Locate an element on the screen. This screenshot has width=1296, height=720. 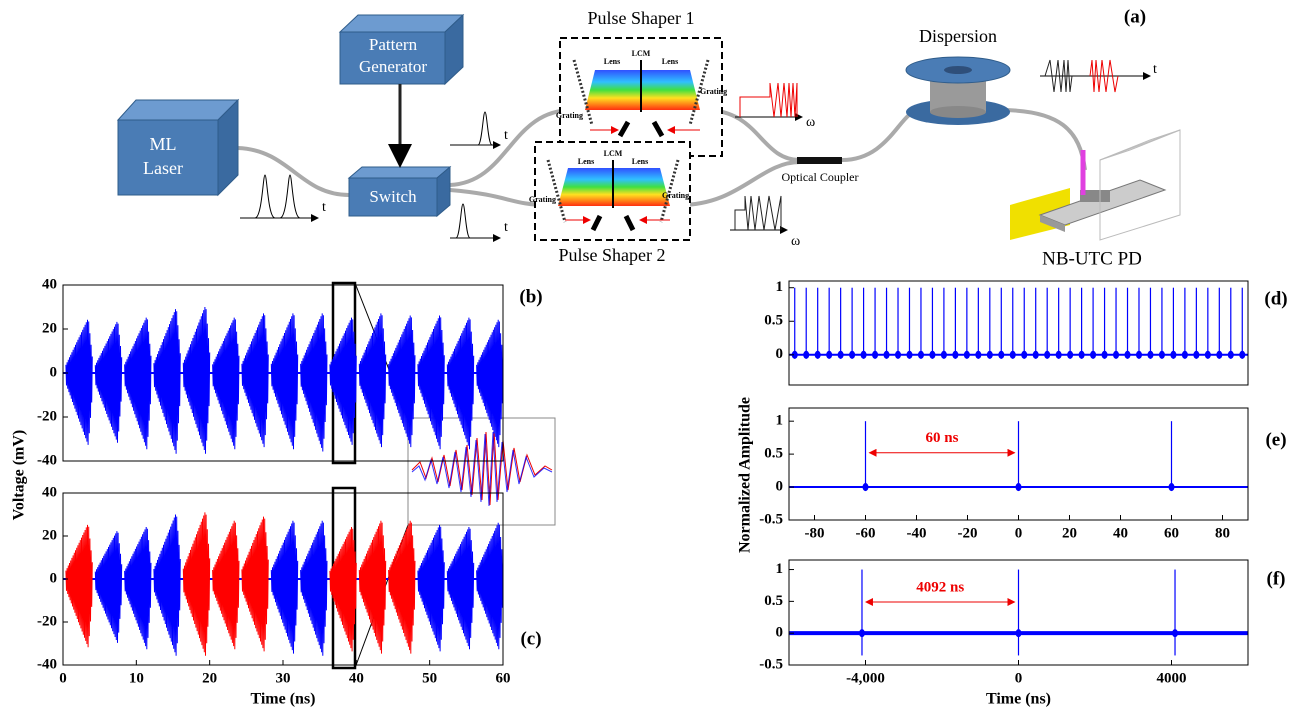
y-axis-label: Normalized Amplitude is located at coordinates (745, 475).